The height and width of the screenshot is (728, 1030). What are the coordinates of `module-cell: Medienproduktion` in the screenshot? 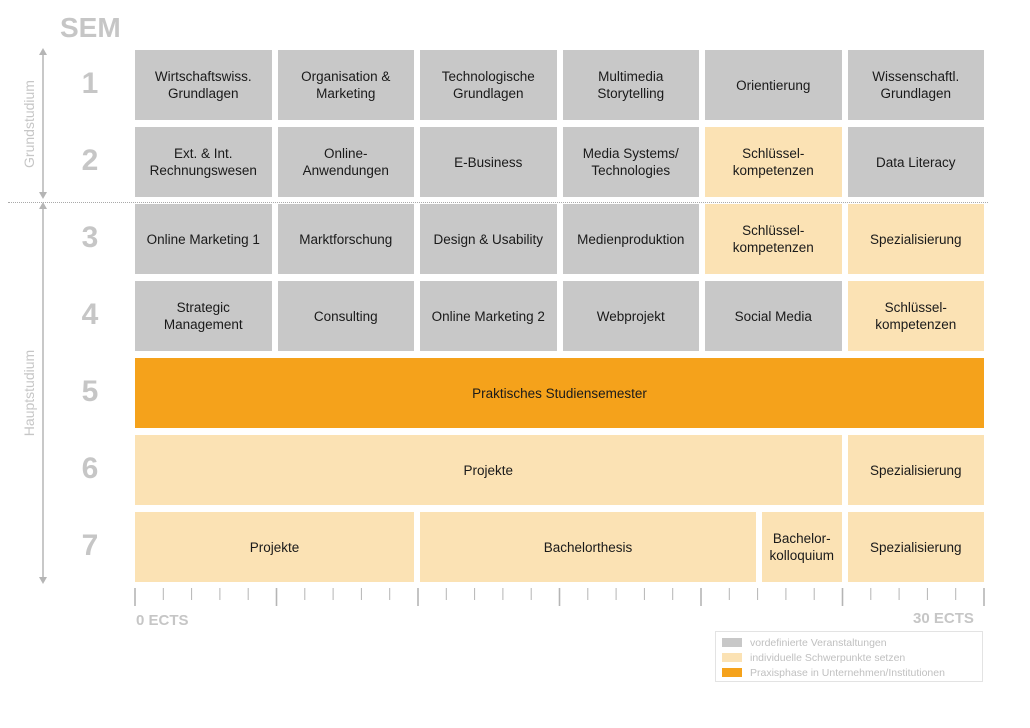 It's located at (630, 239).